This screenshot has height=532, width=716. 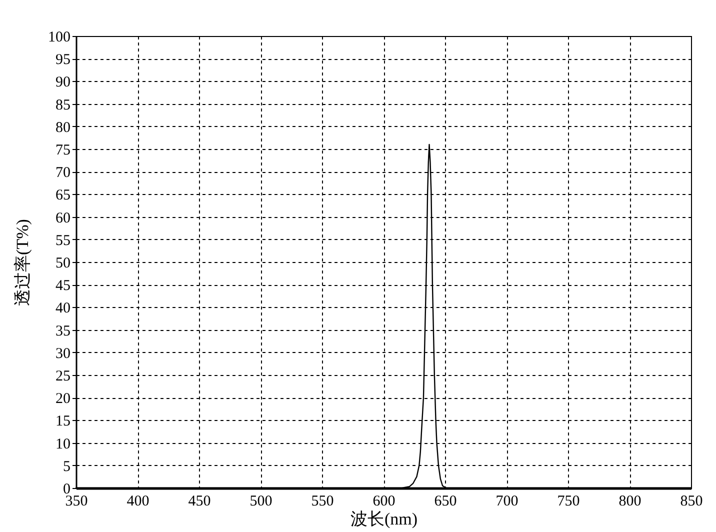 What do you see at coordinates (63, 331) in the screenshot?
I see `y-tick-label: 35` at bounding box center [63, 331].